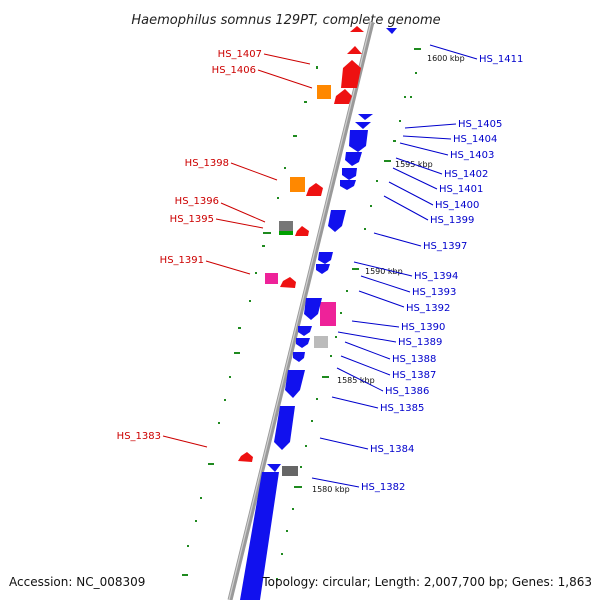  I want to click on gene-label: HS_1398, so click(207, 163).